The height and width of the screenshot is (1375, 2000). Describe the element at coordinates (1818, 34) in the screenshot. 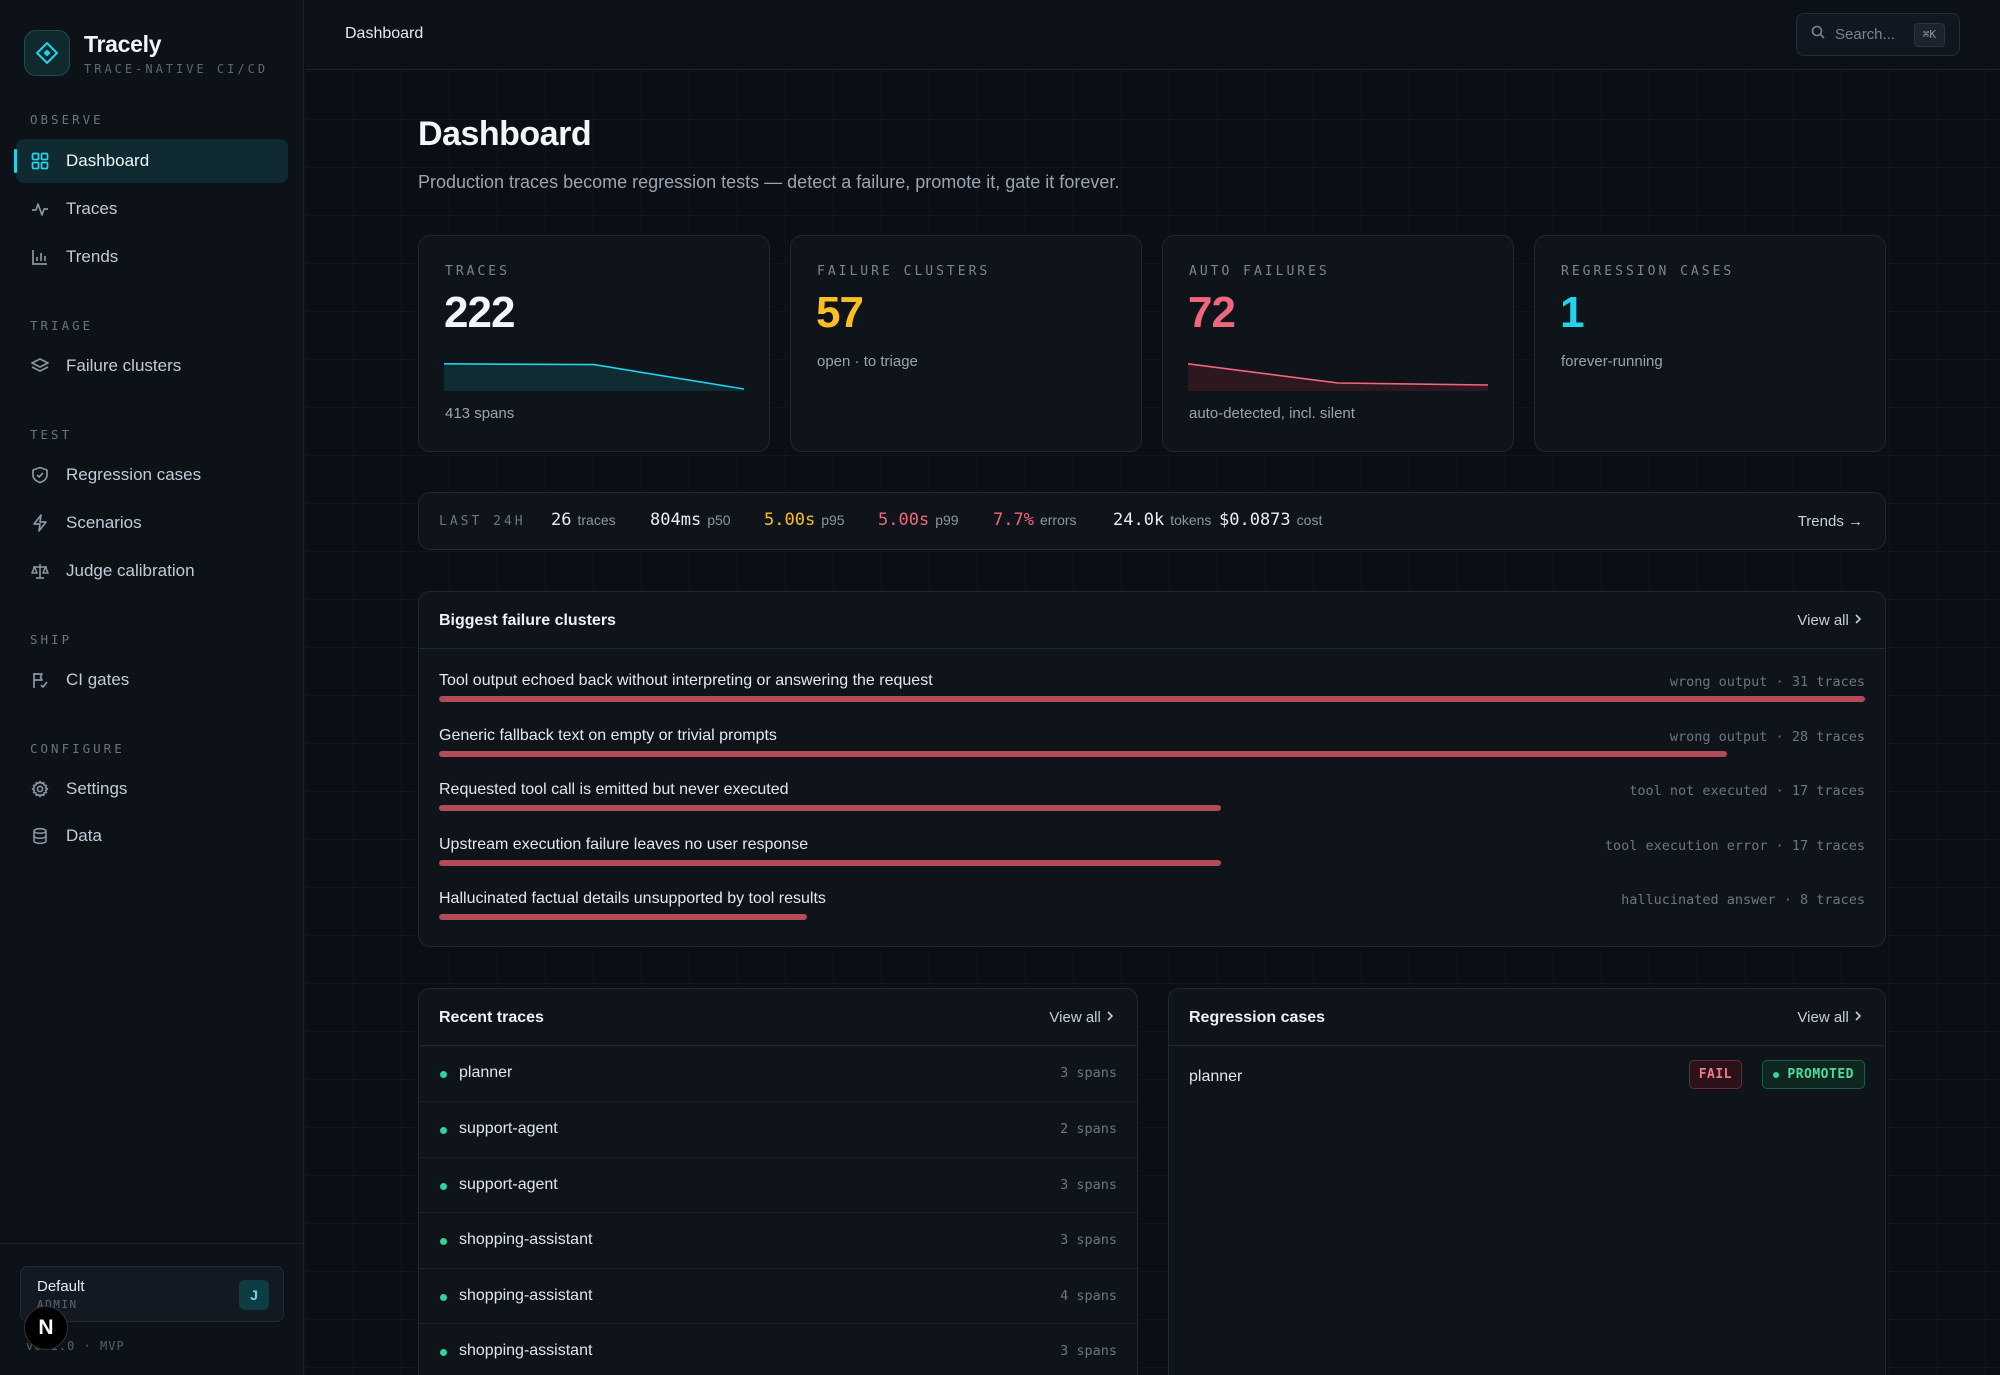

I see `search-icon` at that location.